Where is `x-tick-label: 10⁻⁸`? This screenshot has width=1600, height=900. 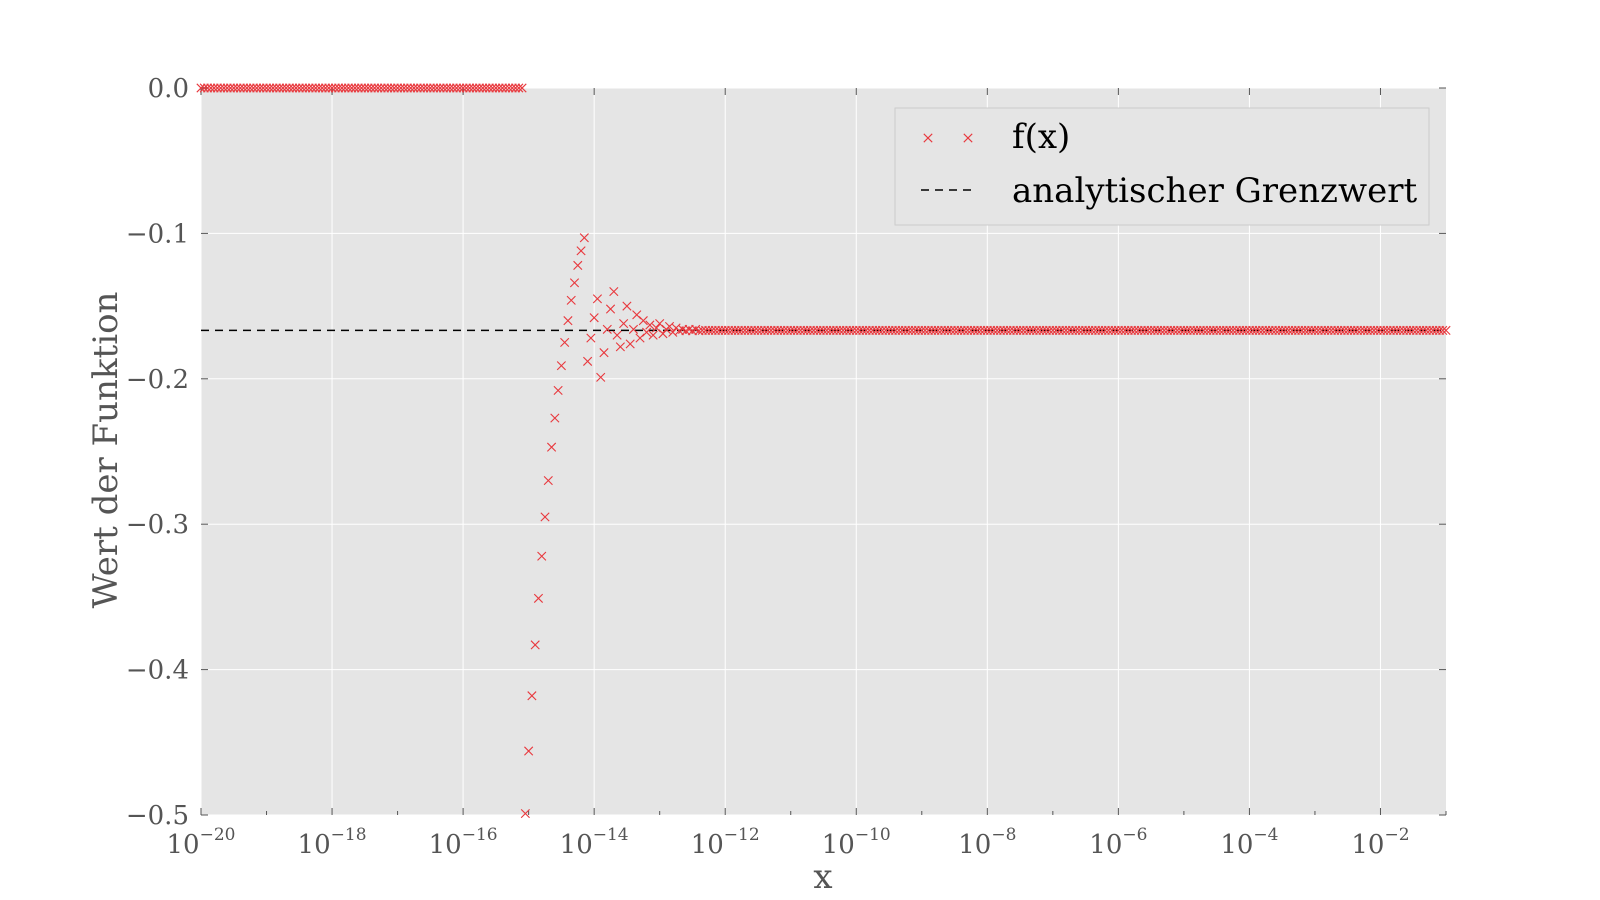
x-tick-label: 10⁻⁸ is located at coordinates (987, 842).